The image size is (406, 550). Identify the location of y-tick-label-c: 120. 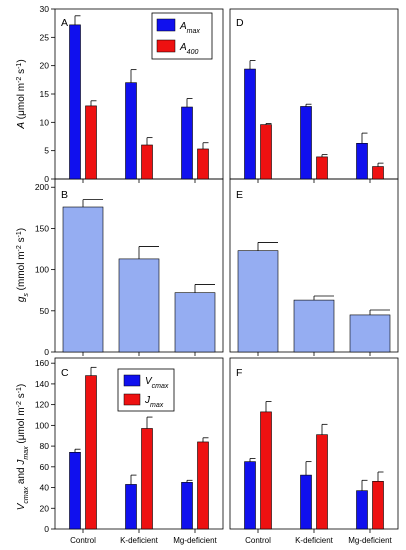
(42, 405).